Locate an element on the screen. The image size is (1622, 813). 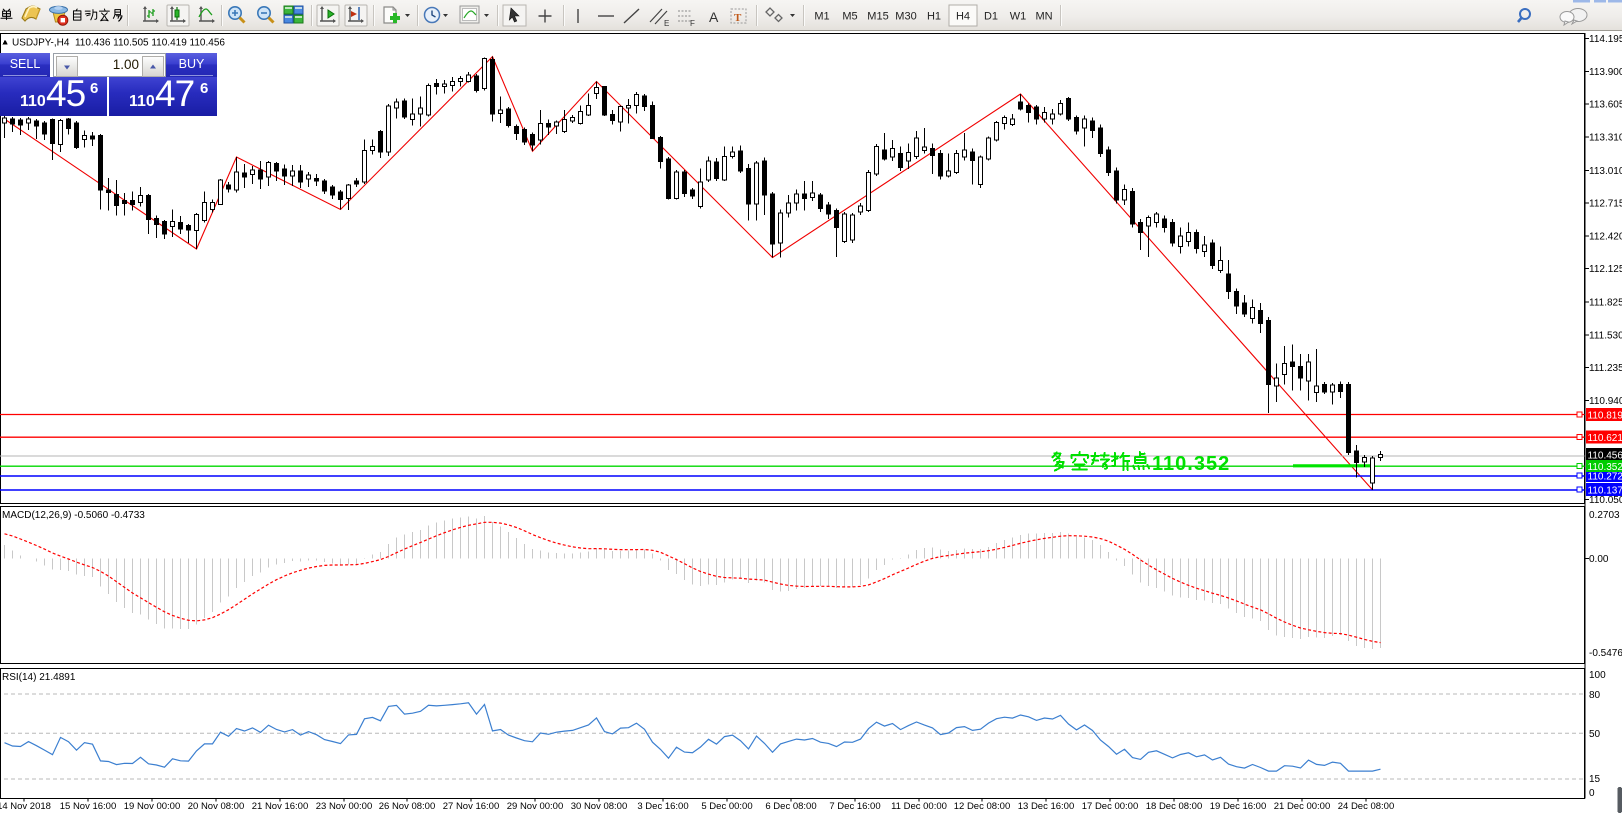
svg-text: 11 Dec 00:00 is located at coordinates (919, 806).